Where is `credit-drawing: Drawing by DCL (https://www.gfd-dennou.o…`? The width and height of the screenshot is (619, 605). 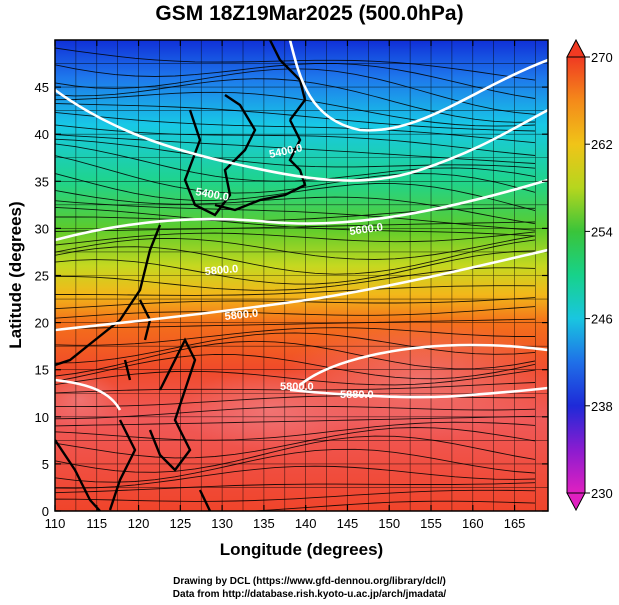 credit-drawing: Drawing by DCL (https://www.gfd-dennou.o… is located at coordinates (309, 581).